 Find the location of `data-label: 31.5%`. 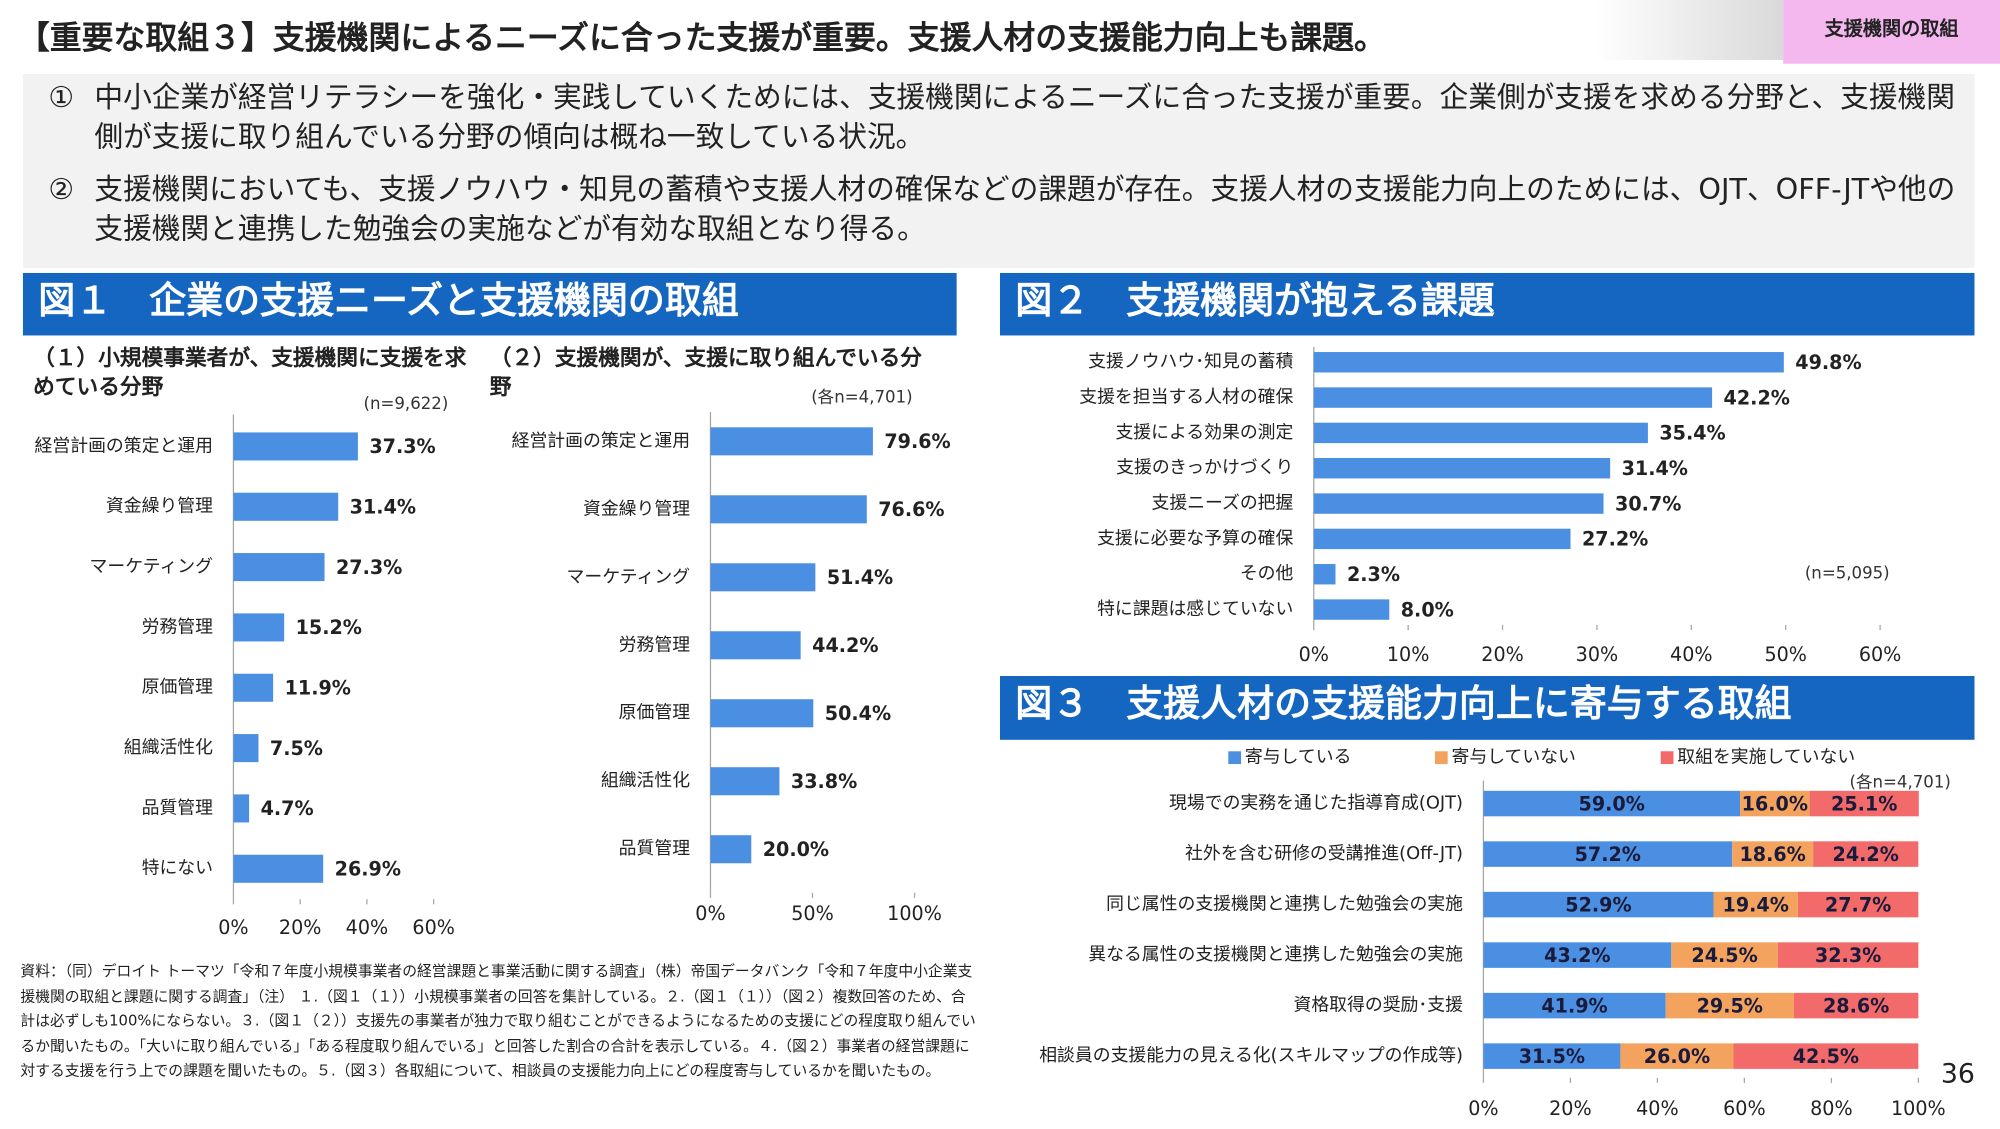

data-label: 31.5% is located at coordinates (1552, 1056).